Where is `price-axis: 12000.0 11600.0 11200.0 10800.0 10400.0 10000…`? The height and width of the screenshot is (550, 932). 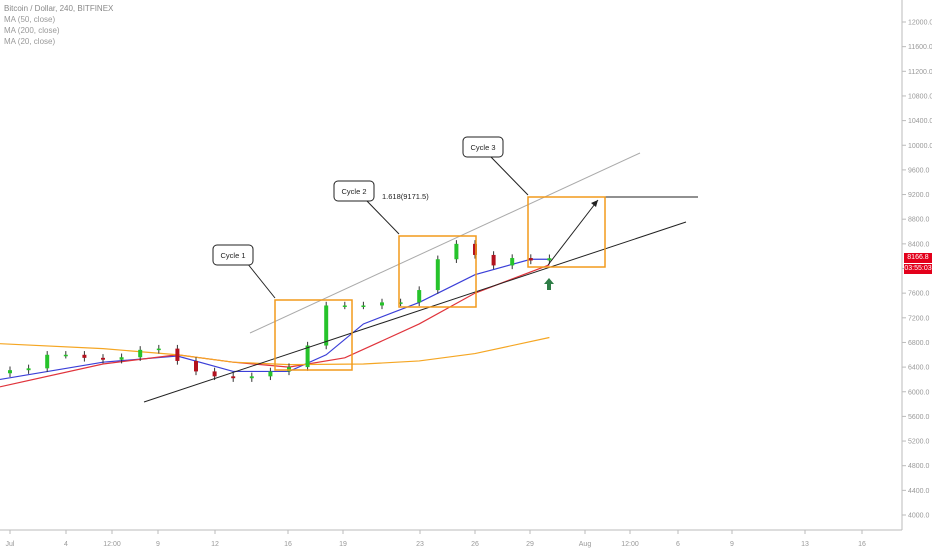 price-axis: 12000.0 11600.0 11200.0 10800.0 10400.0 10000… is located at coordinates (917, 270).